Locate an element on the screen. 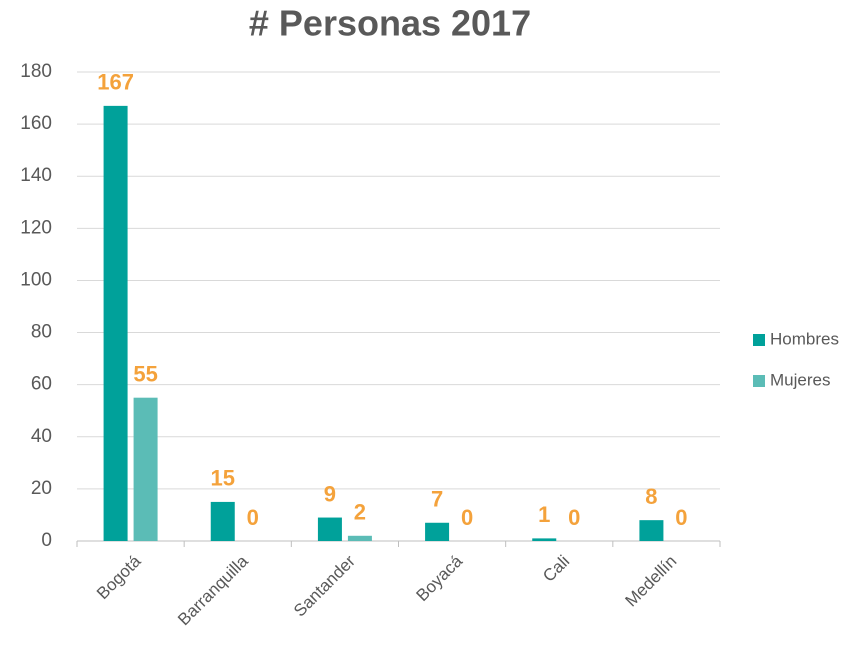 This screenshot has width=861, height=654. y-tick-label: 140 is located at coordinates (36, 175).